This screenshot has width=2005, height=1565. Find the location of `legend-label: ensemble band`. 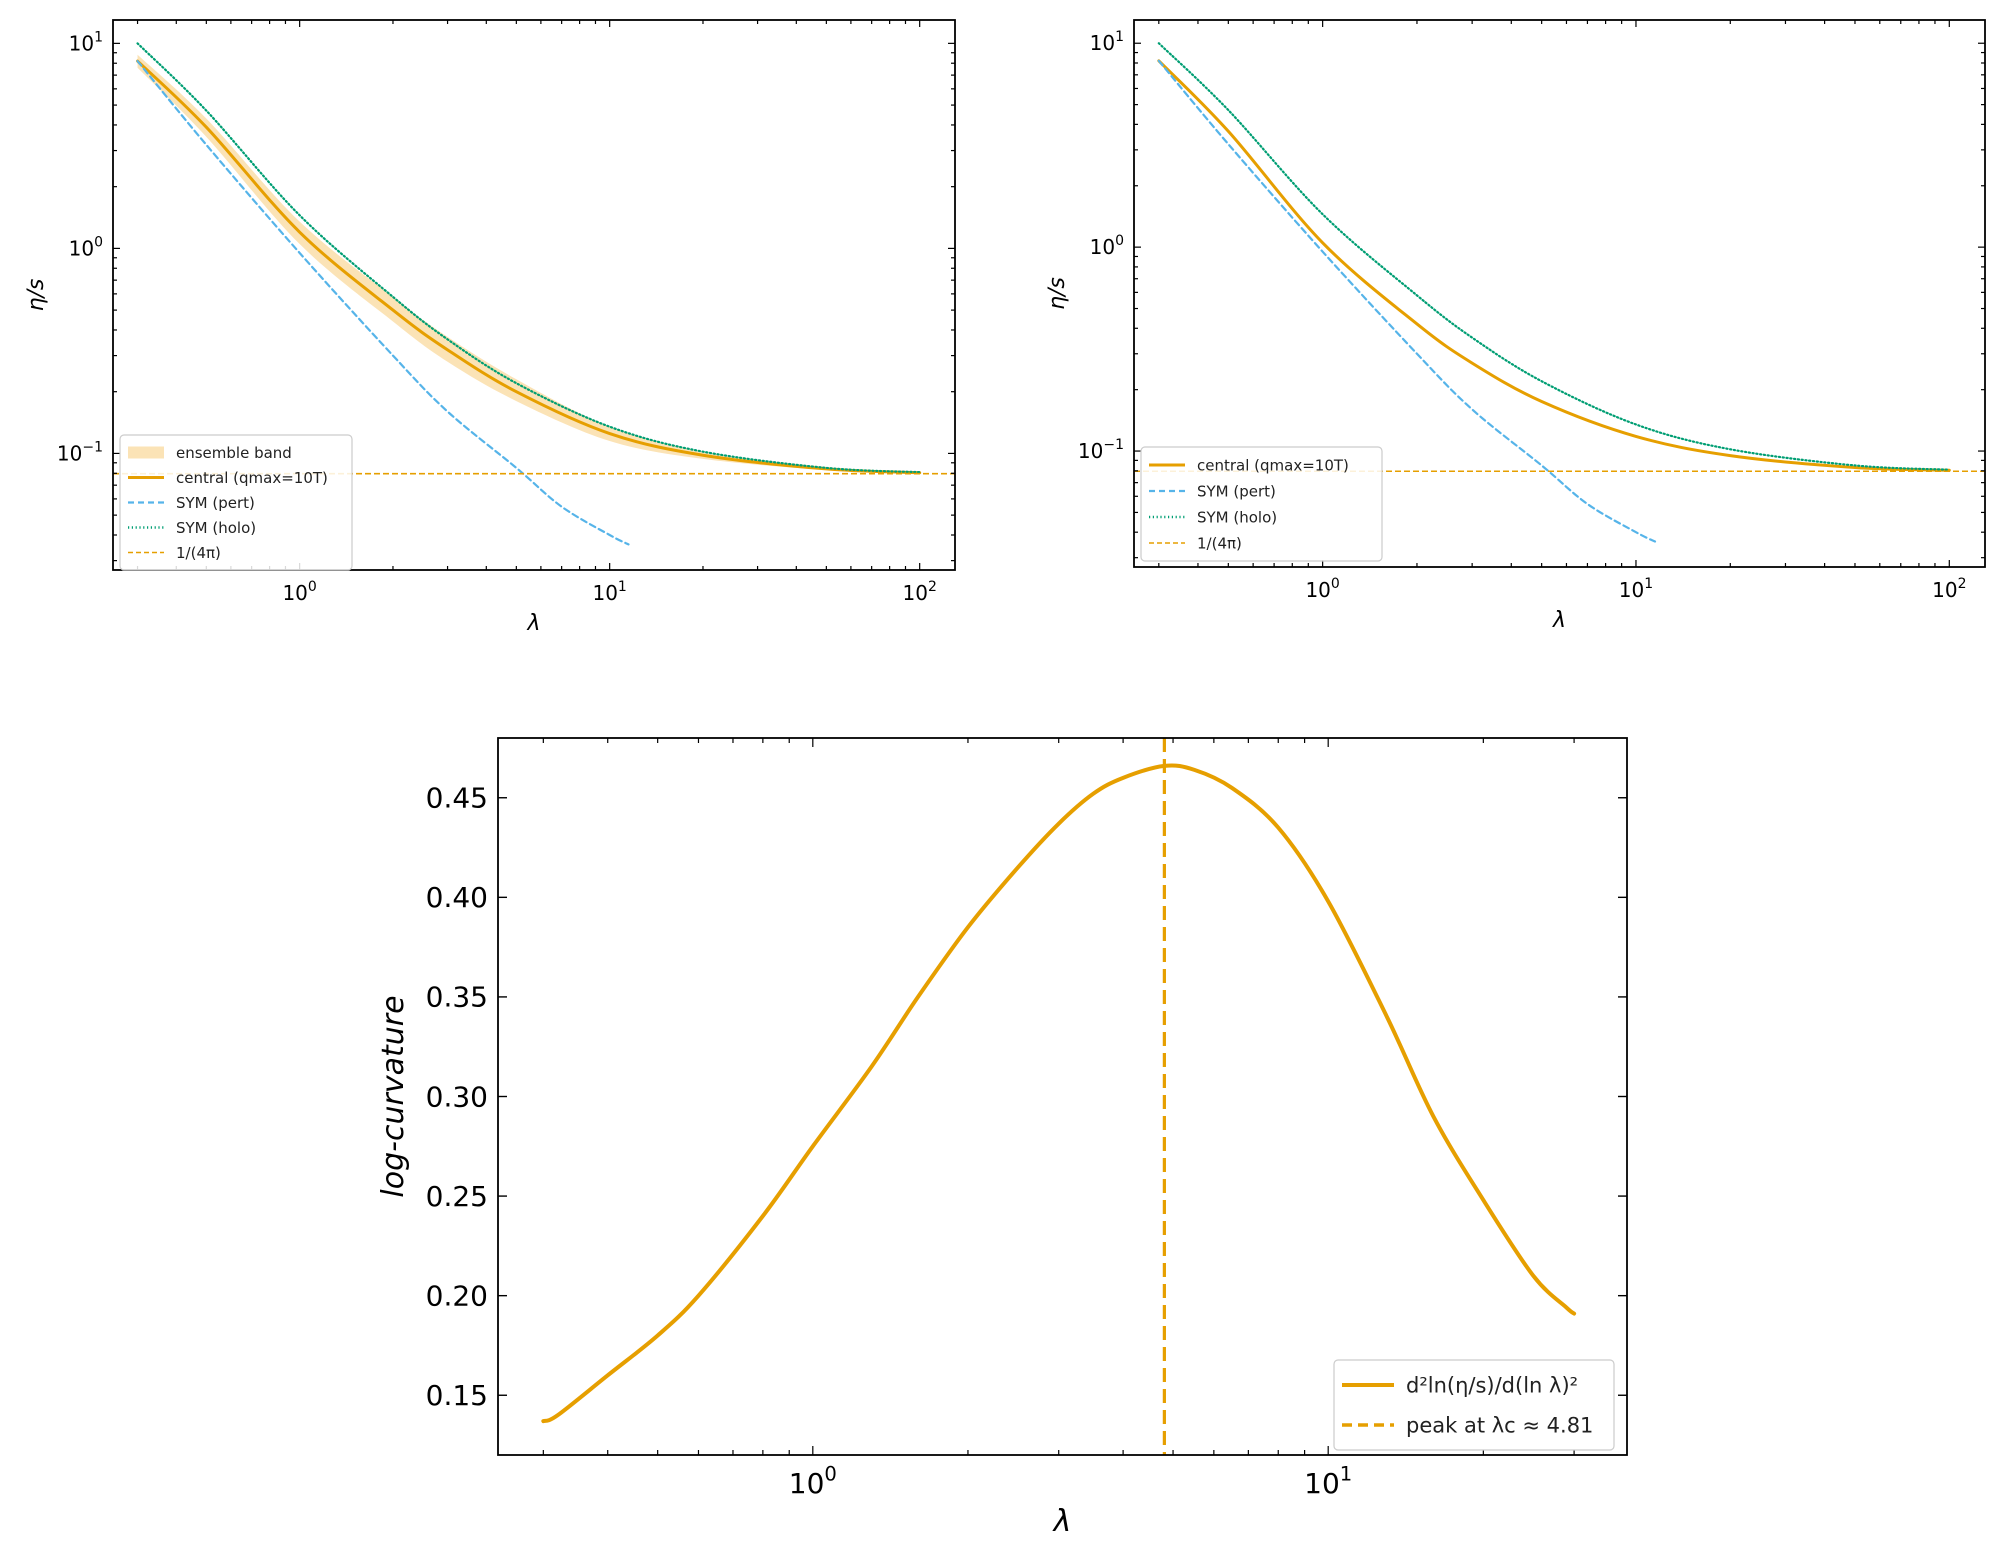

legend-label: ensemble band is located at coordinates (234, 453).